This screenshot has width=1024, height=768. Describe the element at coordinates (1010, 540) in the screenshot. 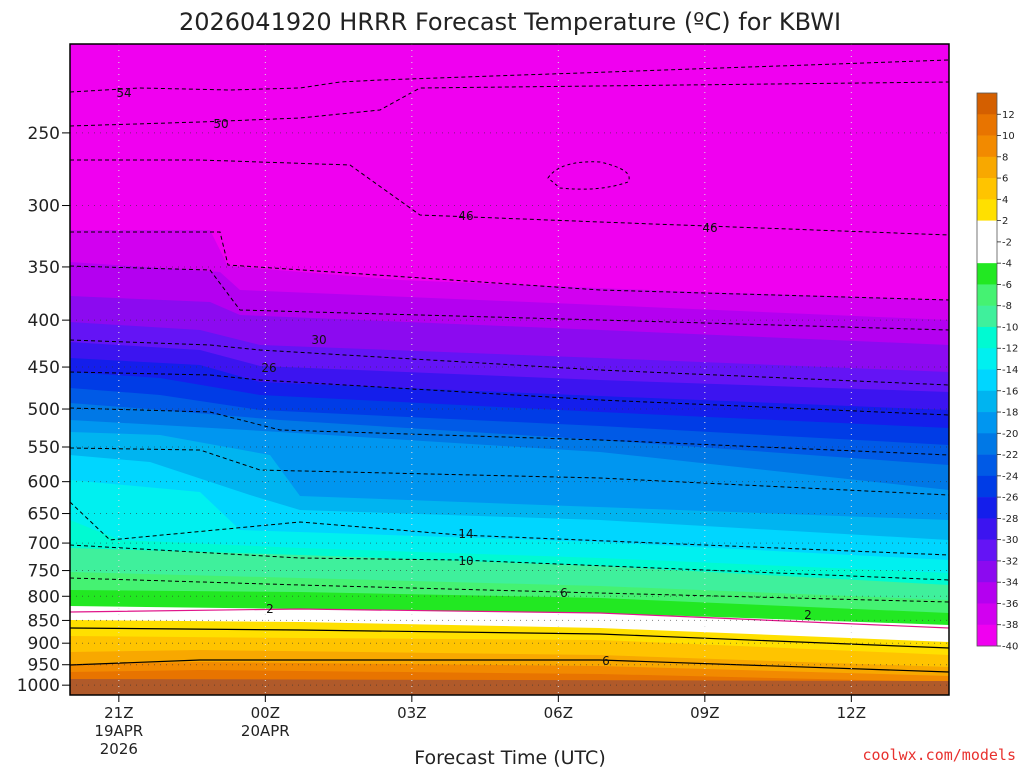

I see `colorbar-label: -30` at that location.